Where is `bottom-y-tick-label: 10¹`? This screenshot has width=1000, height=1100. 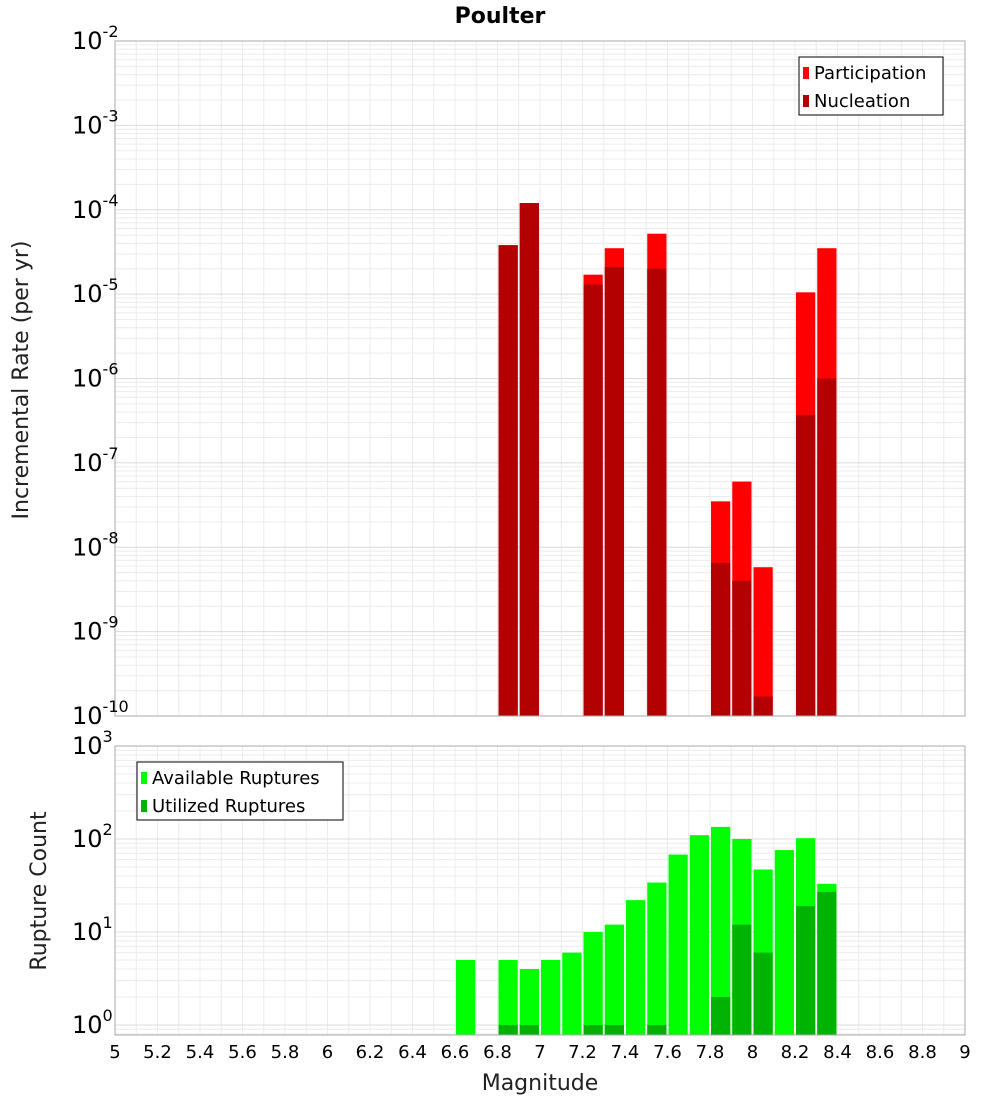 bottom-y-tick-label: 10¹ is located at coordinates (92, 929).